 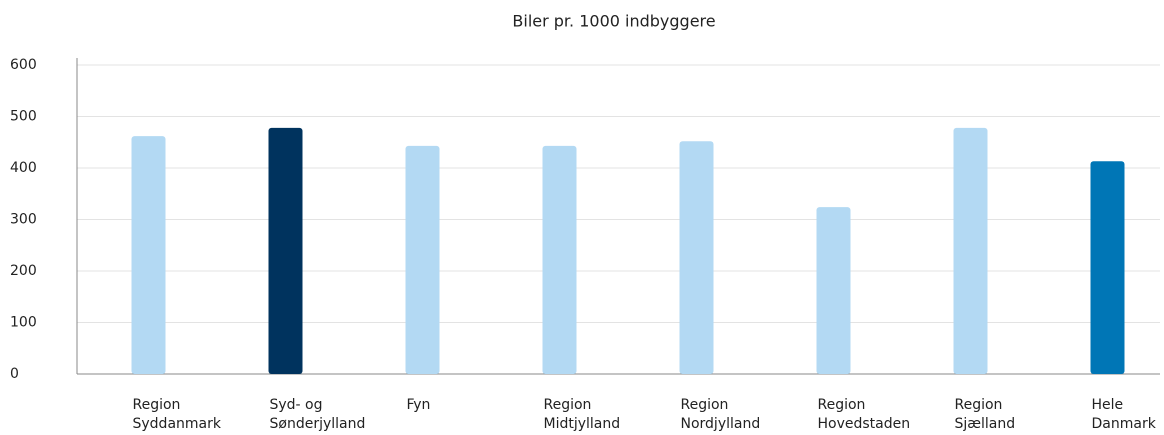 I want to click on y-tick-label: 0, so click(x=14, y=374).